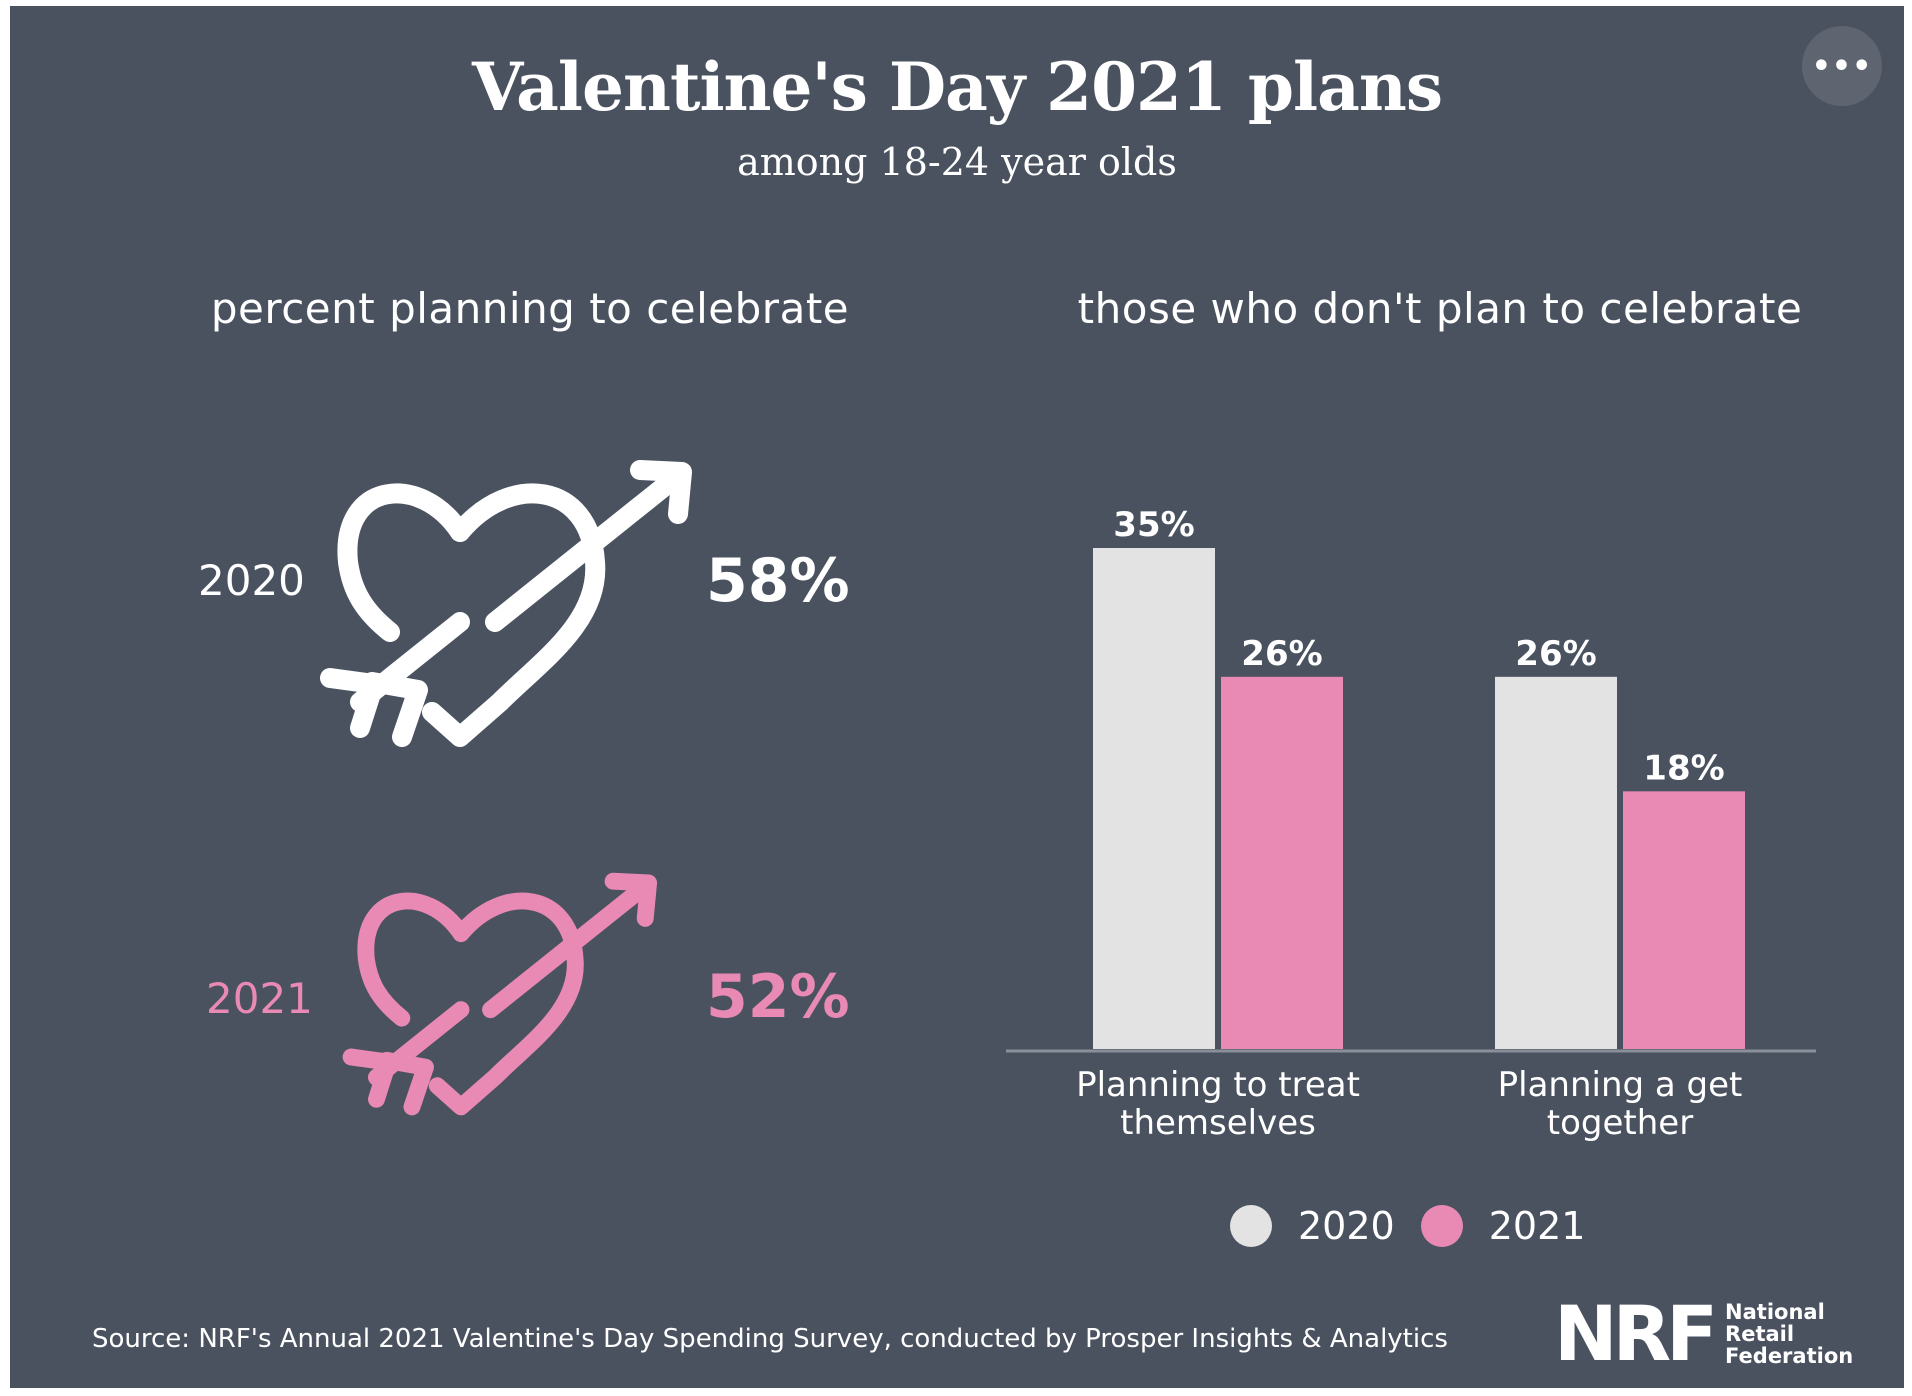  Describe the element at coordinates (1620, 1085) in the screenshot. I see `category-label-1-line-0: Planning a get` at that location.